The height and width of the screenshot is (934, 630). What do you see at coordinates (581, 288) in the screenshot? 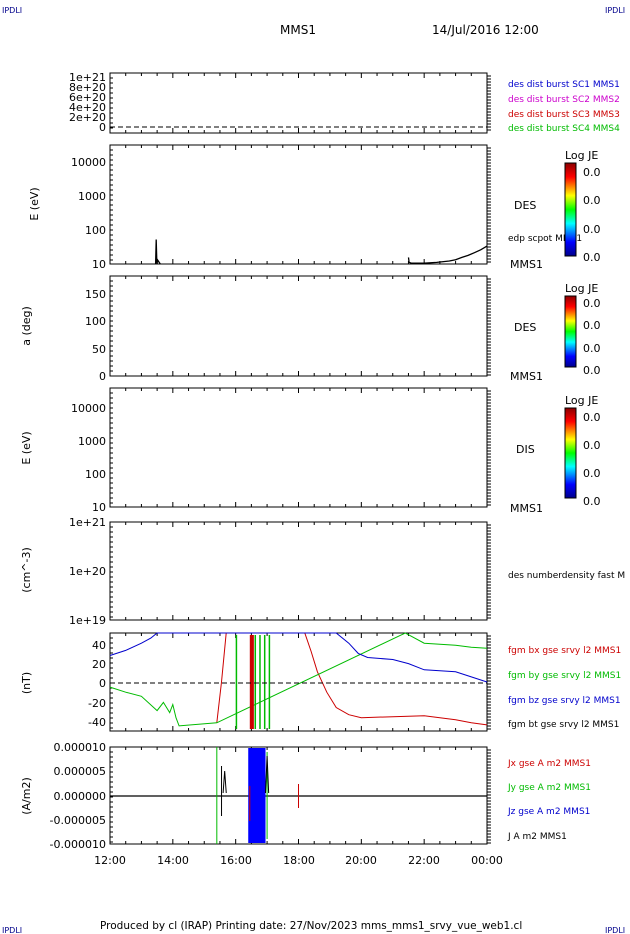
I see `p3-colorbar-title: Log JE` at bounding box center [581, 288].